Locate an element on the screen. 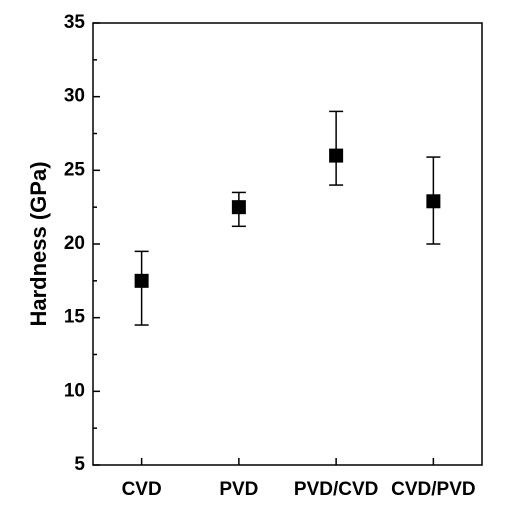 The height and width of the screenshot is (512, 512). x-tick-label: CVD/PVD is located at coordinates (433, 489).